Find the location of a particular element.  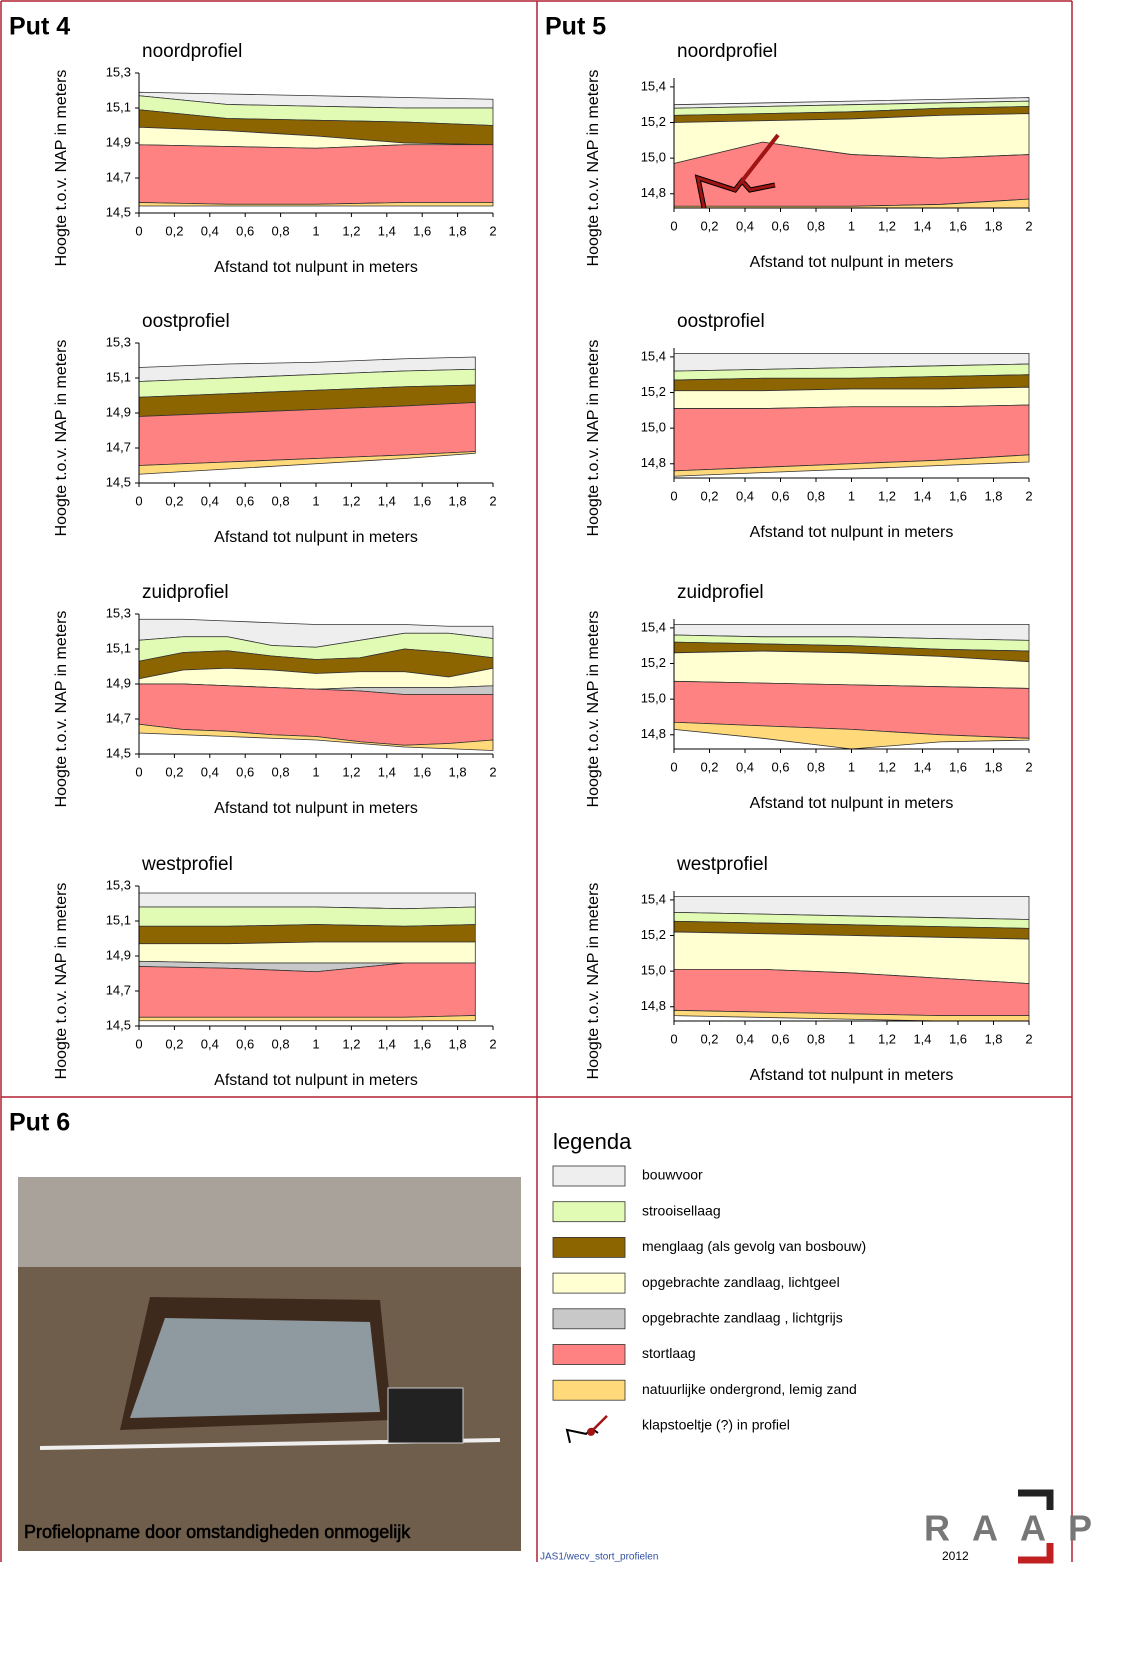

panel-title: Put 6 is located at coordinates (39, 1123).